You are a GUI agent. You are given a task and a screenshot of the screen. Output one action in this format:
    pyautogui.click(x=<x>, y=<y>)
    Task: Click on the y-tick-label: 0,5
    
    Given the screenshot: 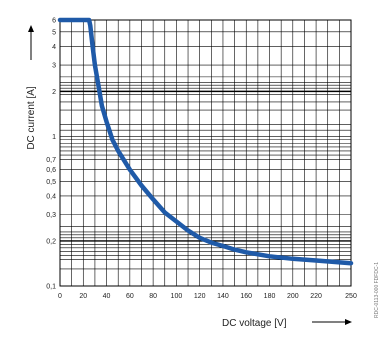 What is the action you would take?
    pyautogui.click(x=51, y=182)
    